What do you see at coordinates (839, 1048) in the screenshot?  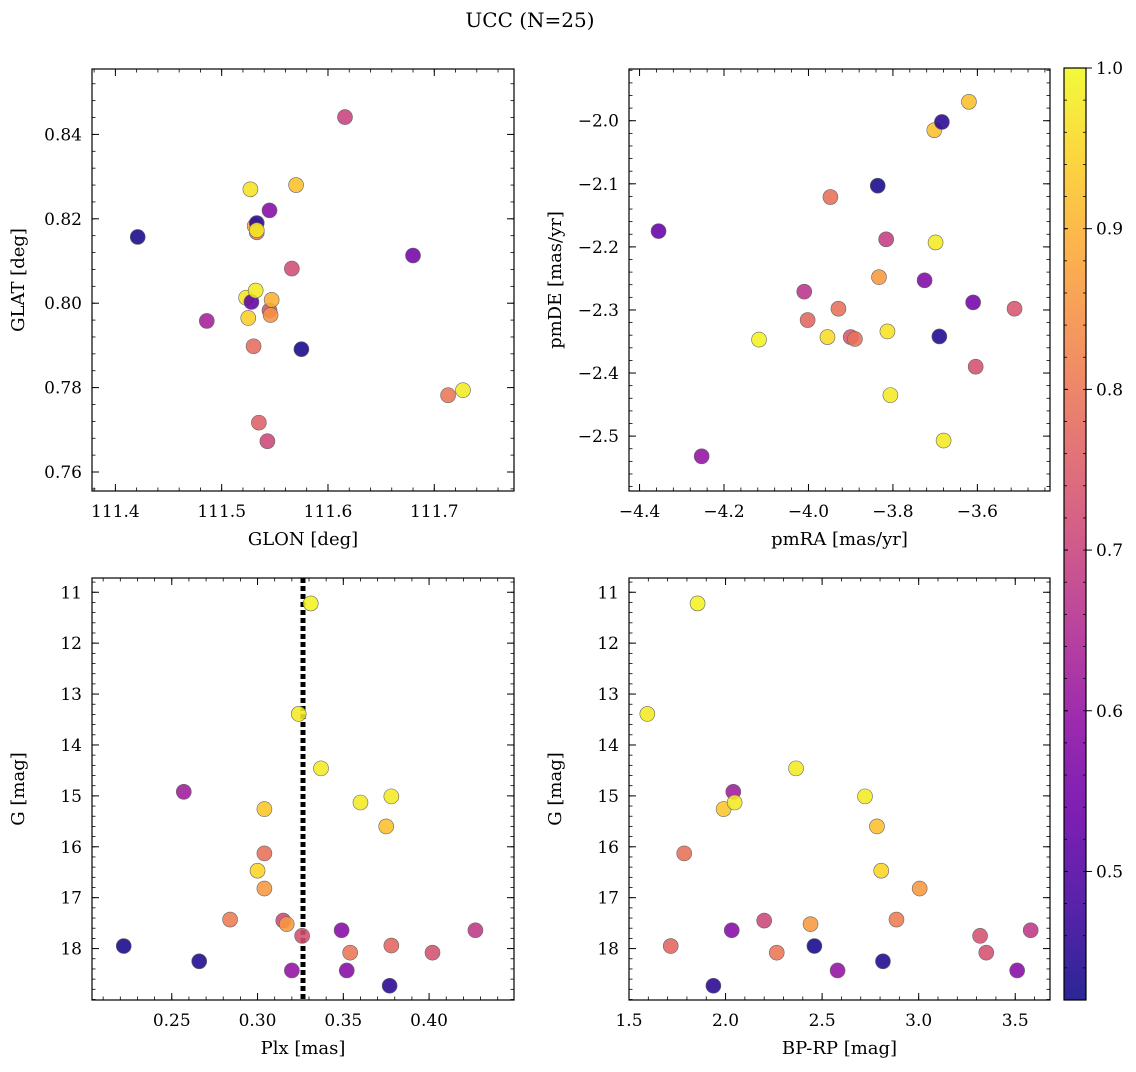 I see `x-axis-label: BP-RP [mag]` at bounding box center [839, 1048].